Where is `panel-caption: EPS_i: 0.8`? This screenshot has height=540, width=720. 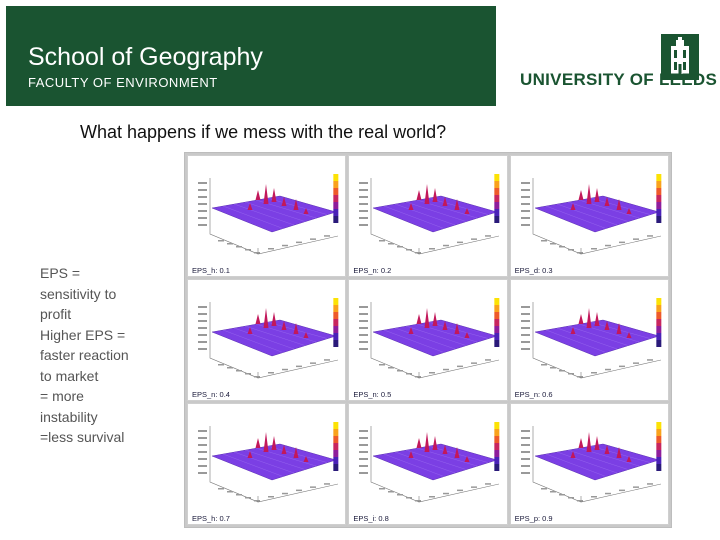 panel-caption: EPS_i: 0.8 is located at coordinates (371, 518).